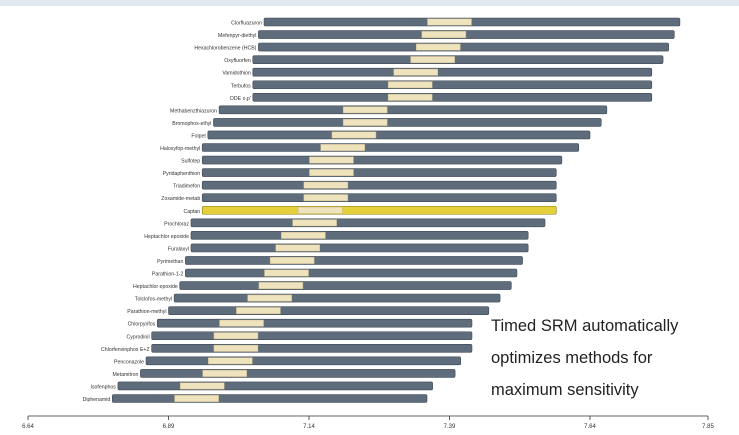 Image resolution: width=739 pixels, height=435 pixels. What do you see at coordinates (237, 61) in the screenshot?
I see `compound-label: Oxyfluorfen` at bounding box center [237, 61].